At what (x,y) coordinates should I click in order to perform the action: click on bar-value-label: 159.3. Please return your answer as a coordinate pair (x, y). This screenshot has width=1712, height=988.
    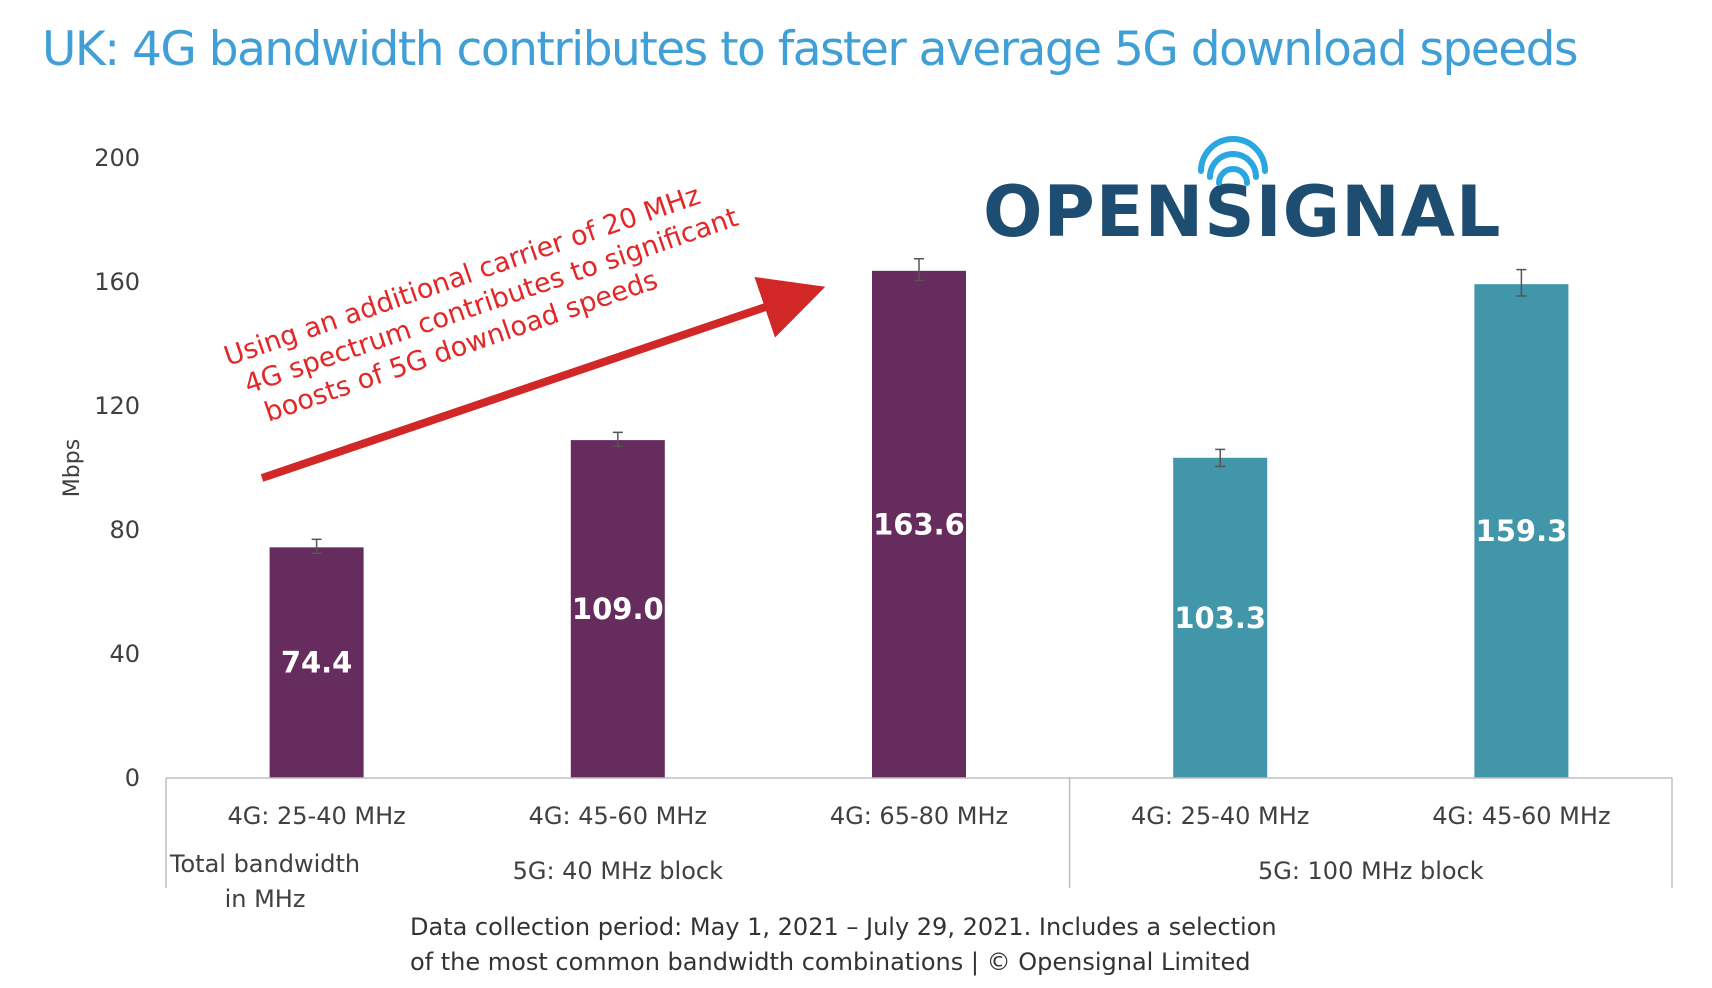
    Looking at the image, I should click on (1522, 531).